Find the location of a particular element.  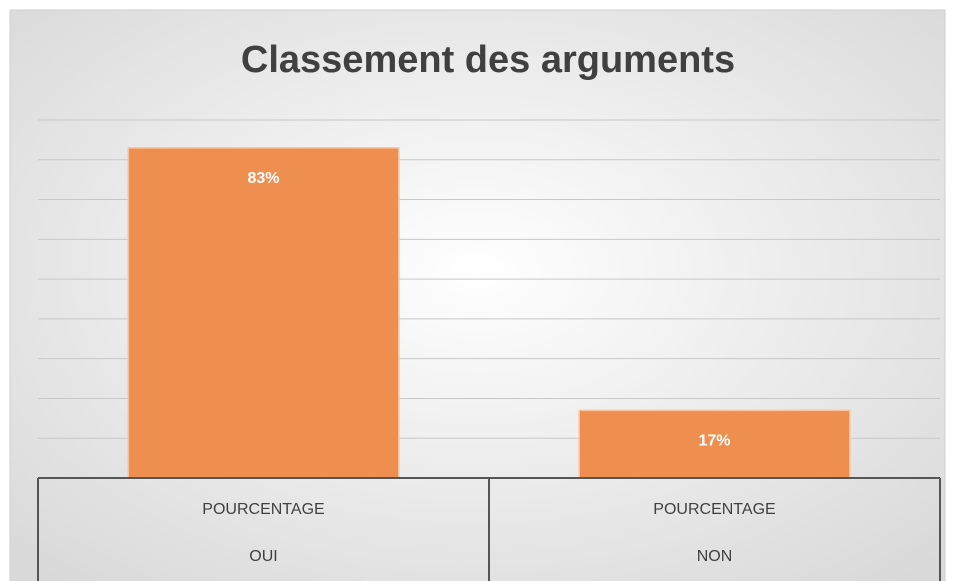

chart-title: Classement des arguments is located at coordinates (488, 60).